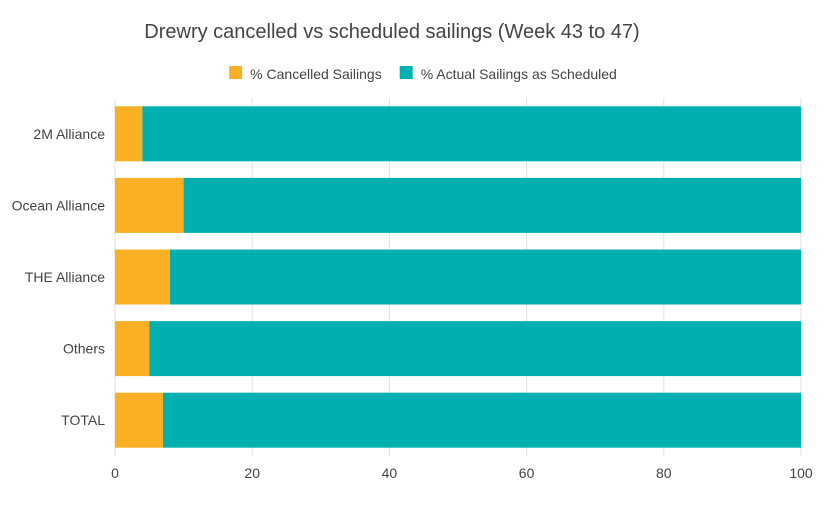 The image size is (836, 509). I want to click on x-tick-label: 100, so click(801, 473).